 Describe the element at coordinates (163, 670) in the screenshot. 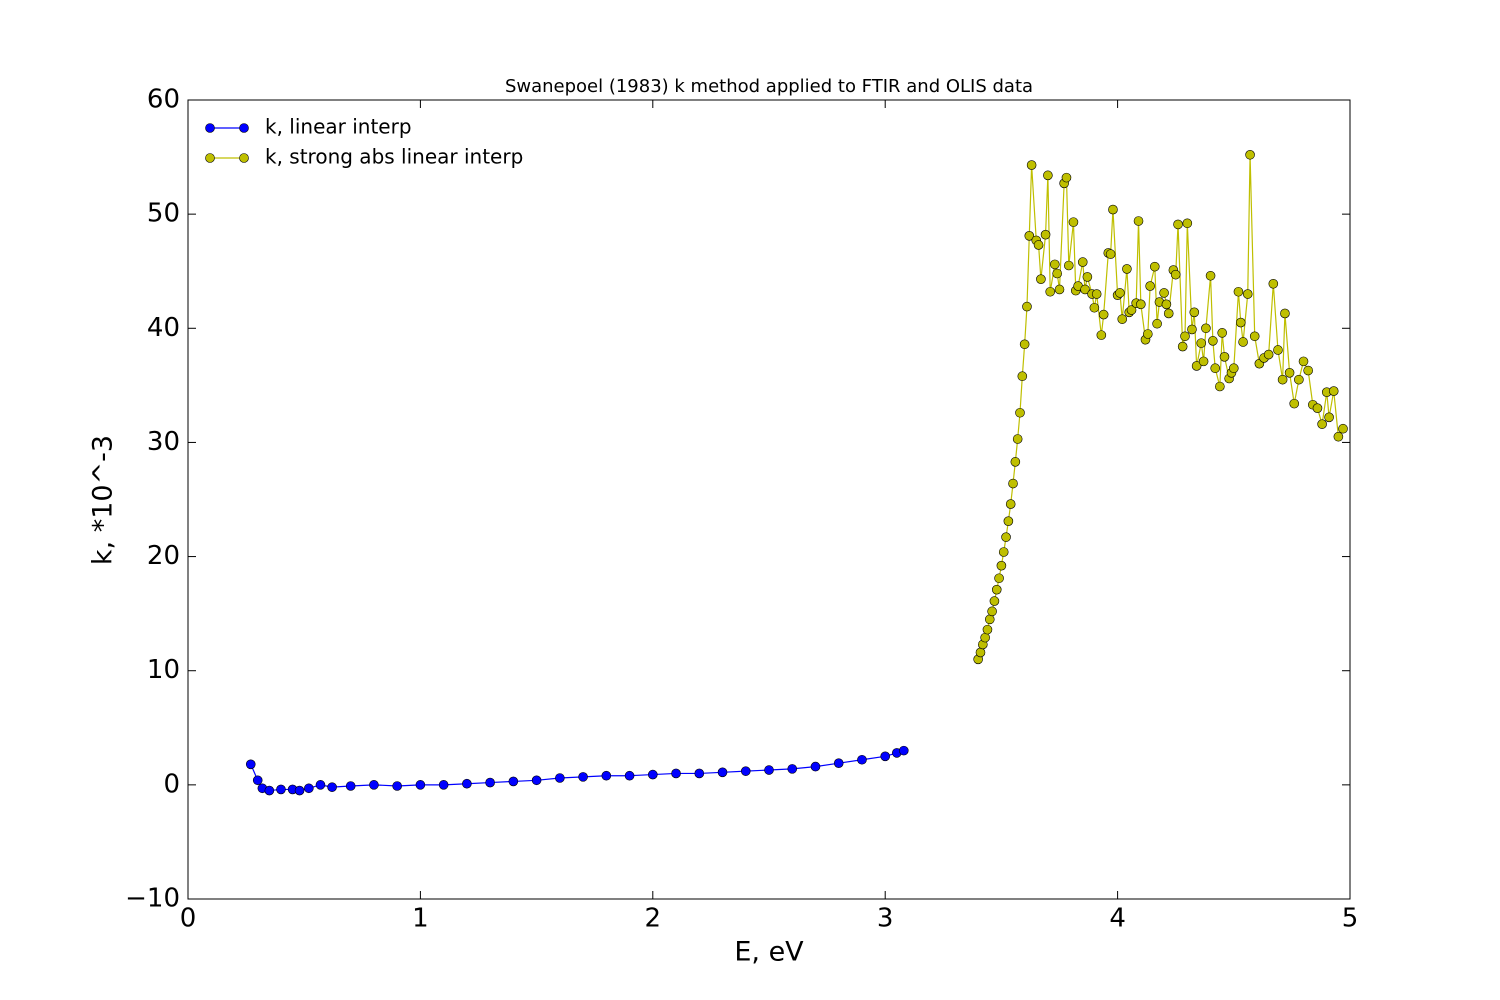

I see `y-tick-label: 10` at that location.